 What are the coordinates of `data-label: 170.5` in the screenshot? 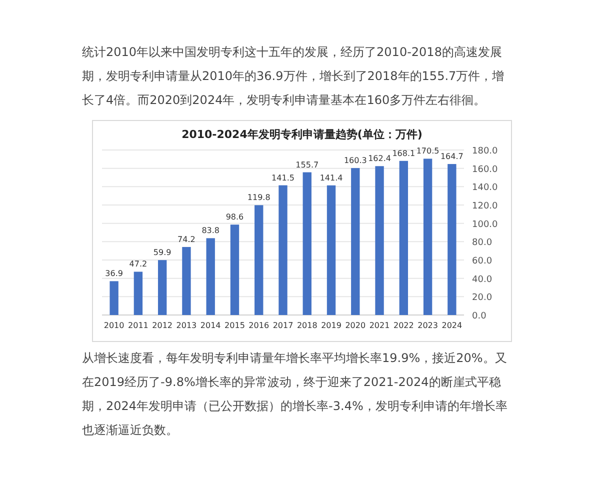 It's located at (428, 151).